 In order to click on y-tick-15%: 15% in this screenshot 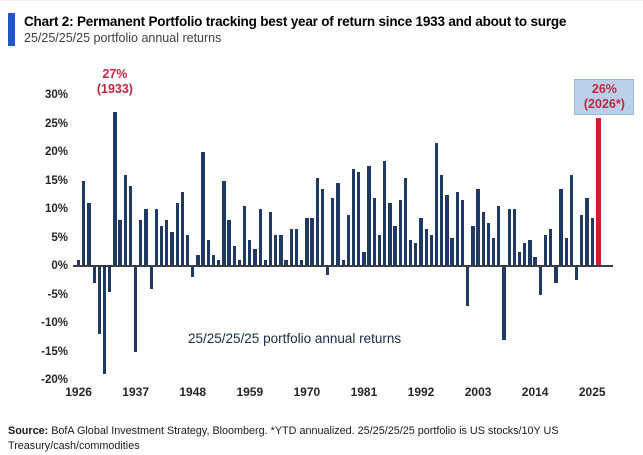, I will do `click(56, 180)`.